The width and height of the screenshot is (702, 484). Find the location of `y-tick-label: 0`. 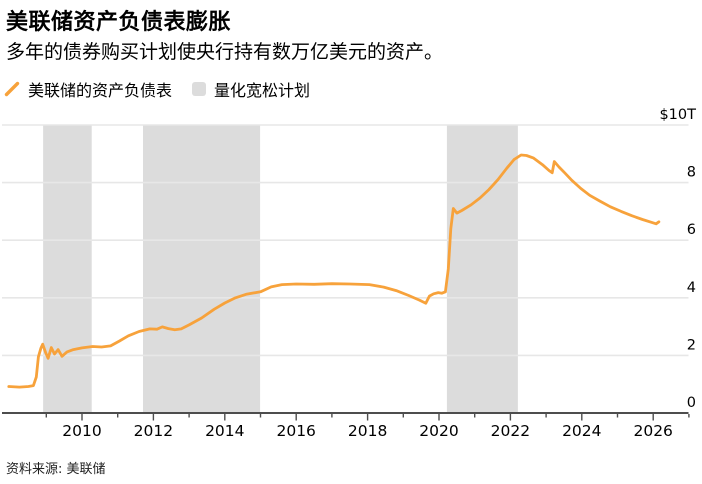

y-tick-label: 0 is located at coordinates (691, 403).